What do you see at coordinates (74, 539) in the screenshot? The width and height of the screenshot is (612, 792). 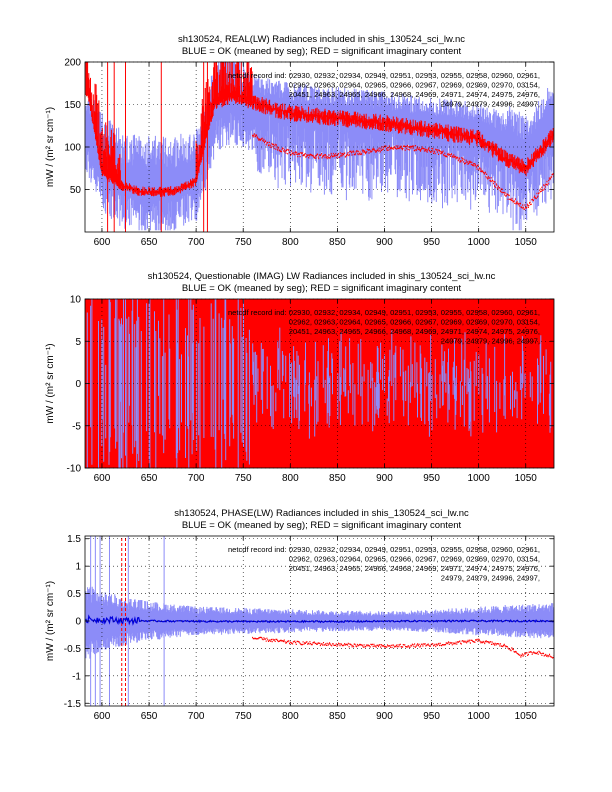 I see `y-tick-label: 1.5` at bounding box center [74, 539].